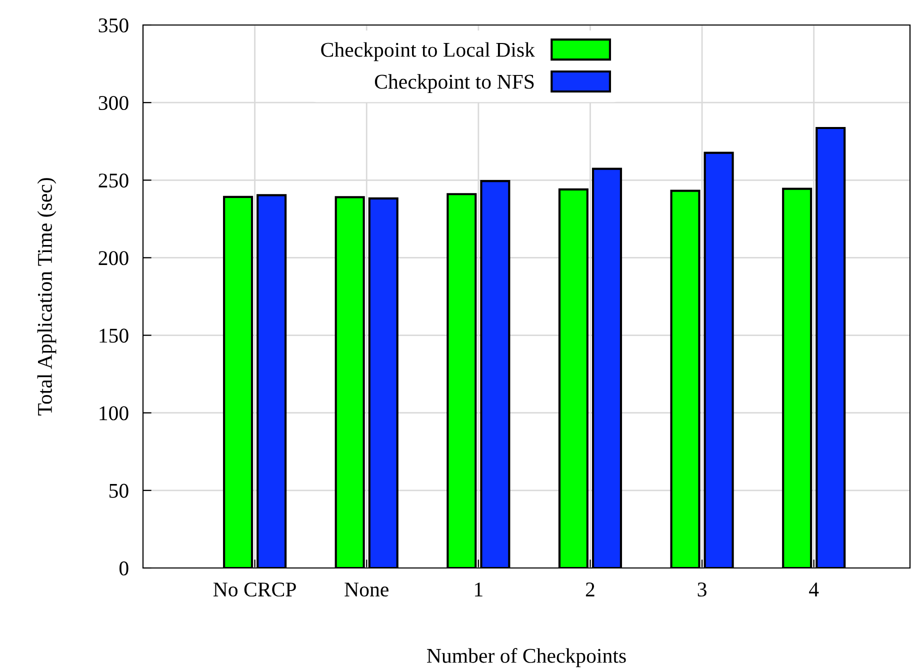 Image resolution: width=913 pixels, height=671 pixels. I want to click on y-tick-label: 200, so click(113, 258).